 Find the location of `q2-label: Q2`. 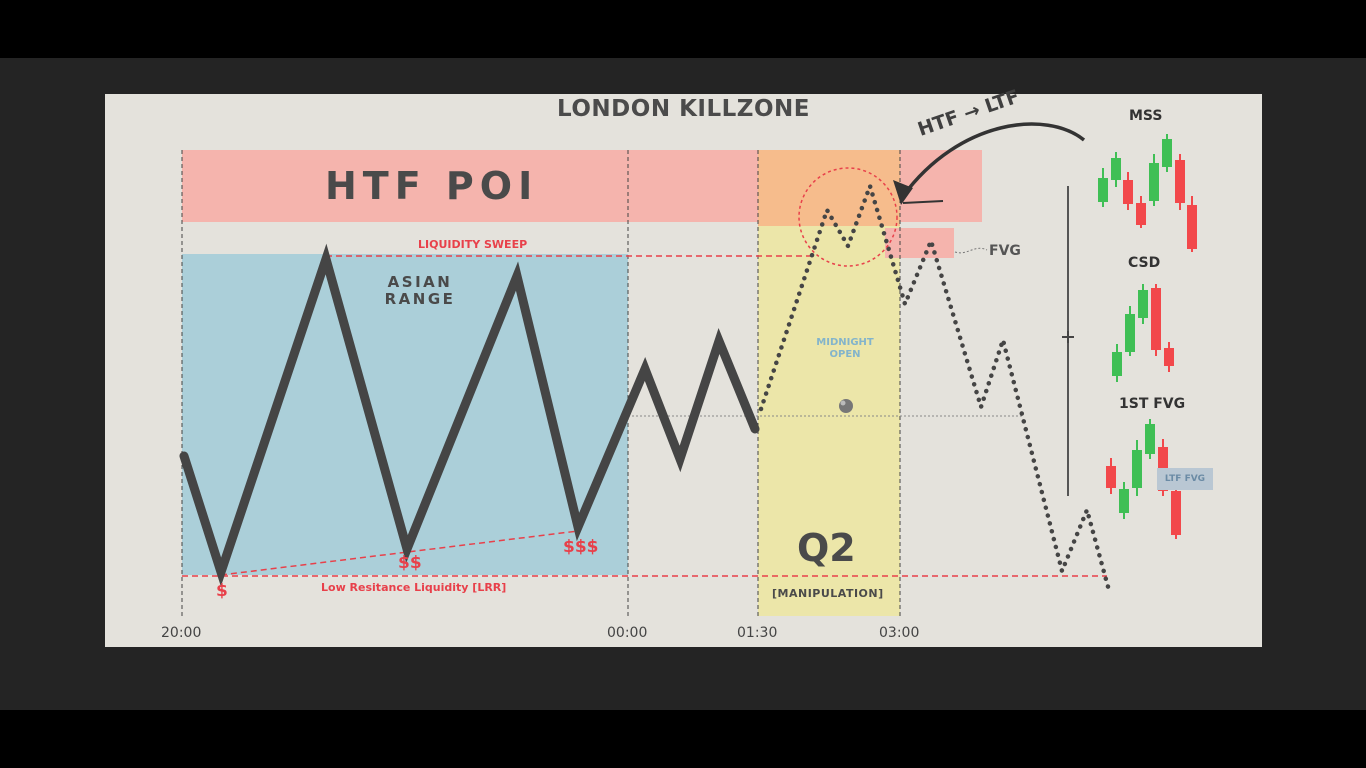

q2-label: Q2 is located at coordinates (826, 548).